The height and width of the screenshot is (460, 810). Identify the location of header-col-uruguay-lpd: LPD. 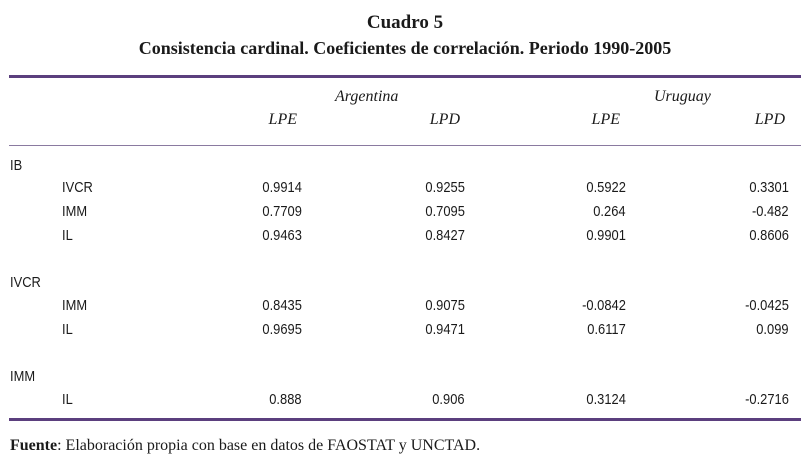
(769, 119).